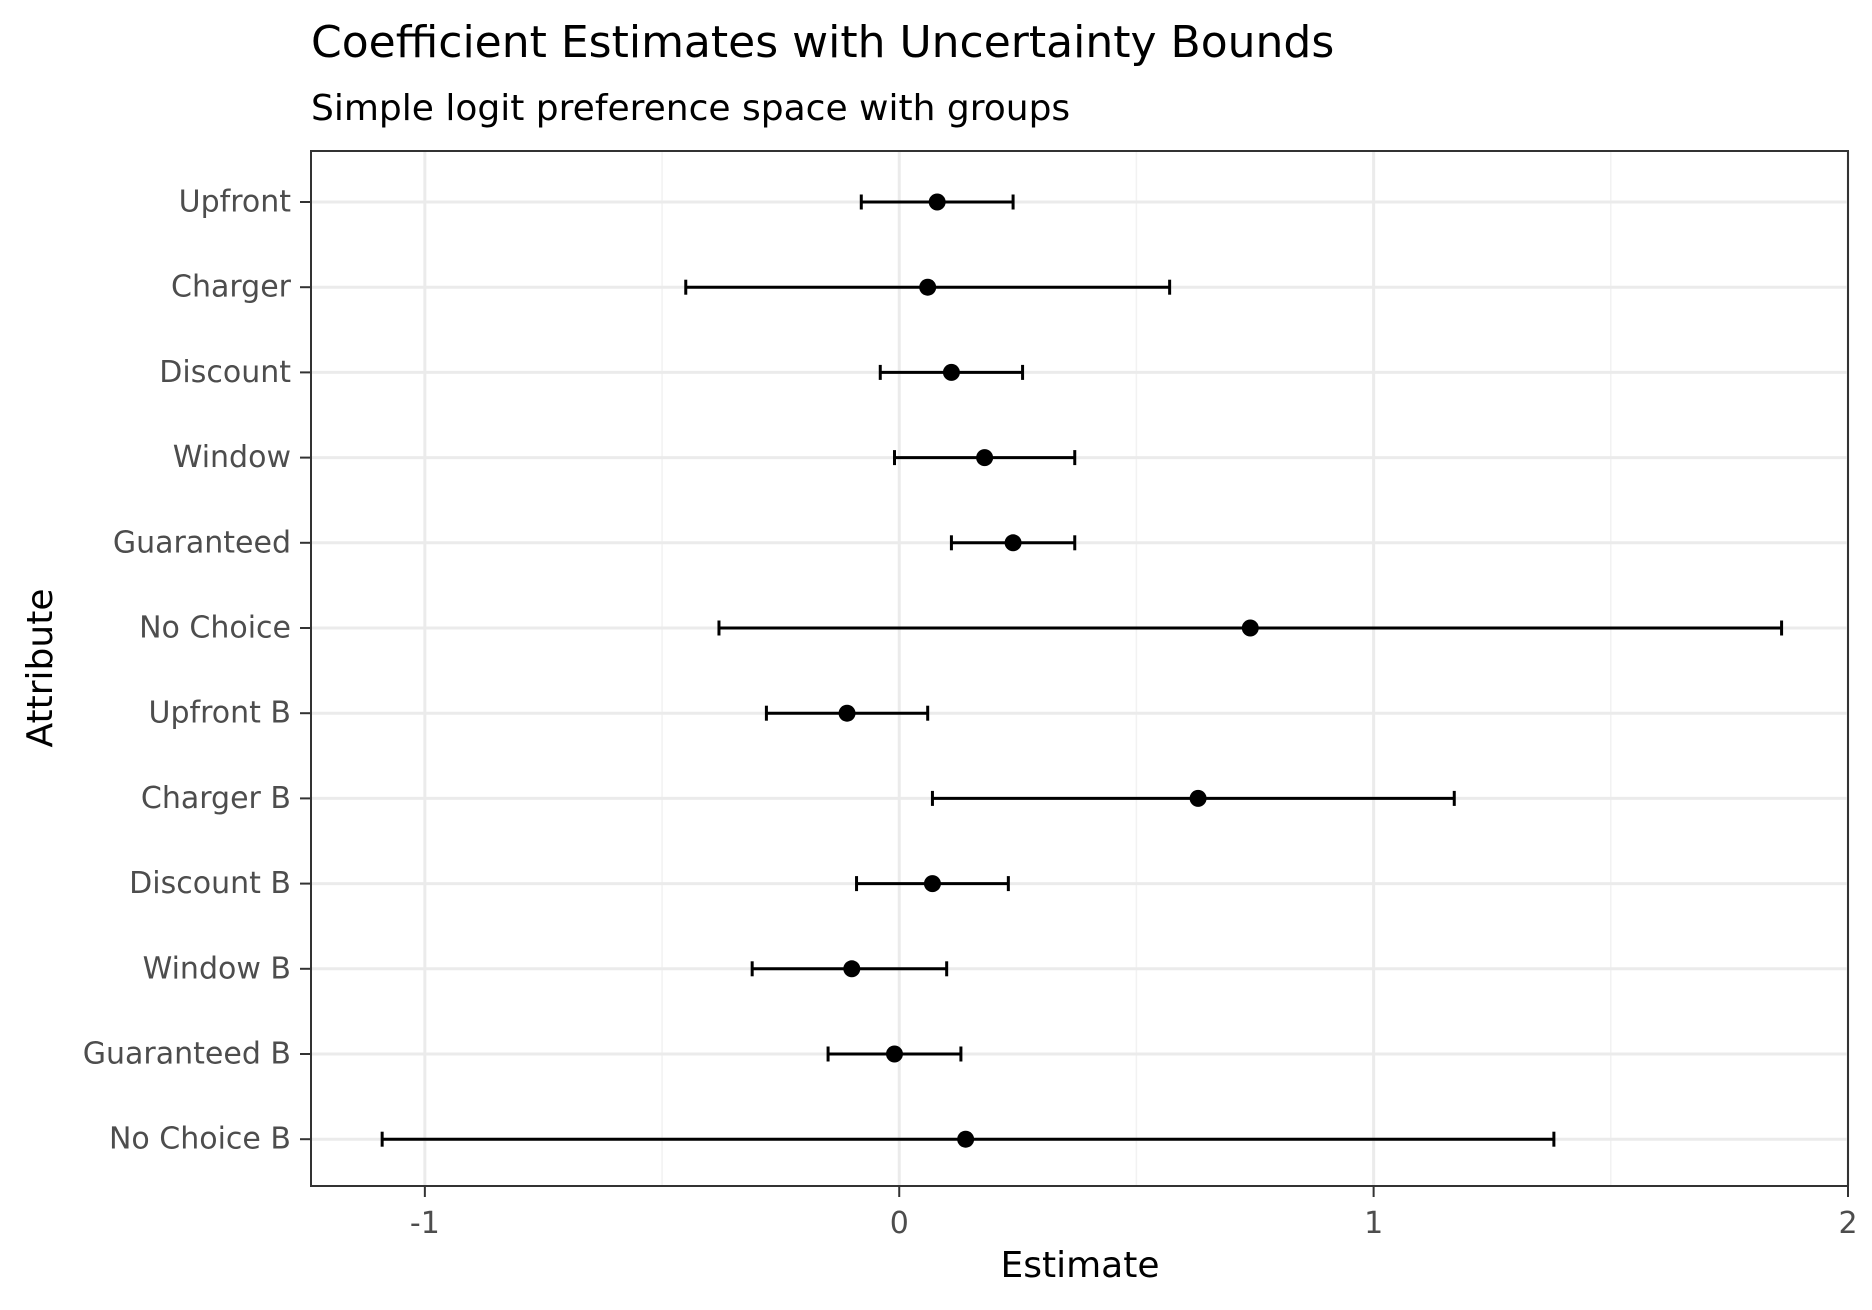  Describe the element at coordinates (217, 968) in the screenshot. I see `y-tick-label: Window B` at that location.